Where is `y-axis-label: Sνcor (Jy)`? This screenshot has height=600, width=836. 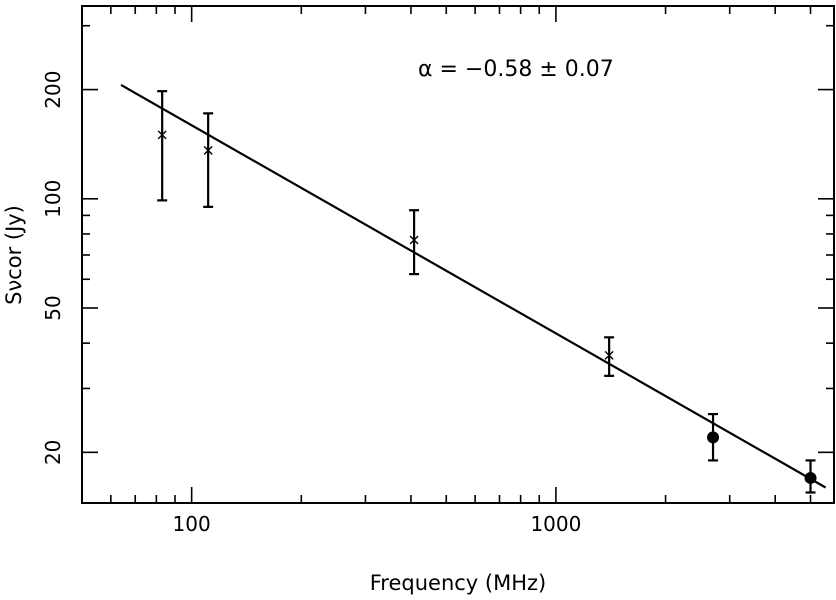
y-axis-label: Sνcor (Jy) is located at coordinates (14, 255).